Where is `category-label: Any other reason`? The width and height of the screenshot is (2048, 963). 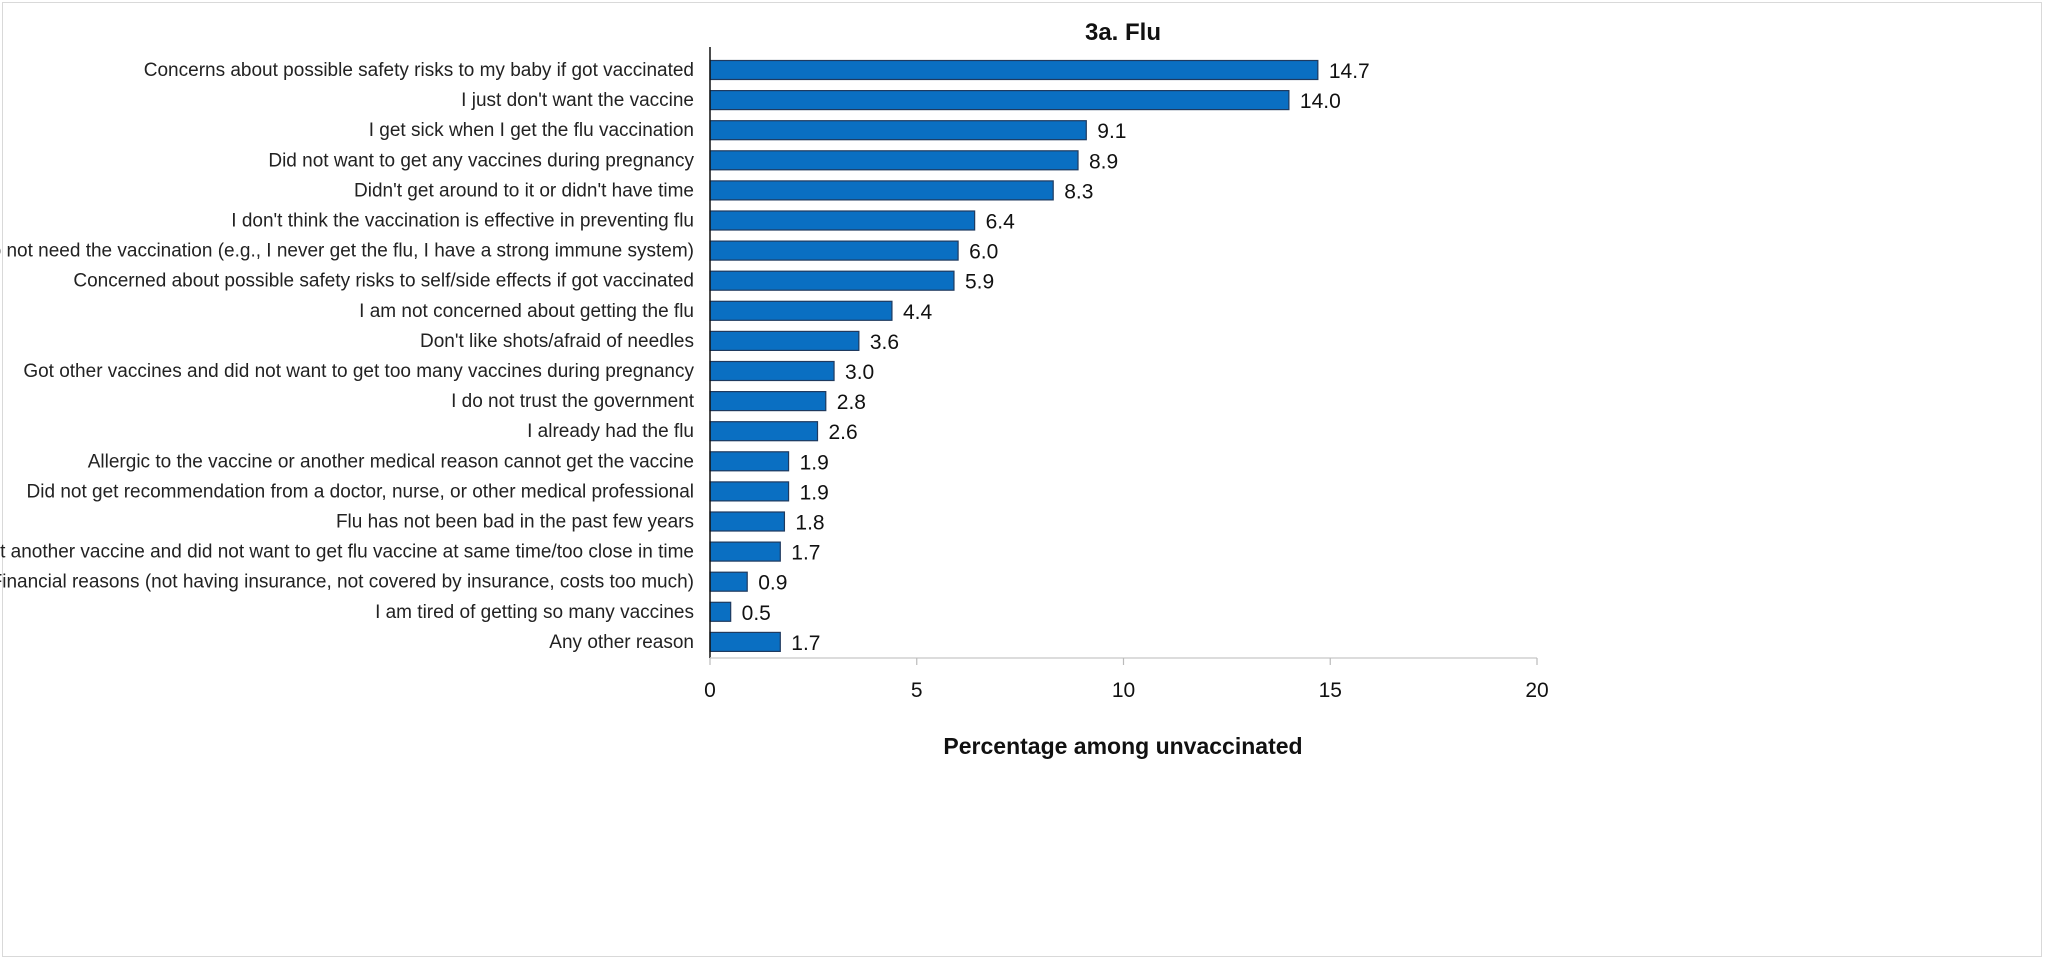 category-label: Any other reason is located at coordinates (621, 642).